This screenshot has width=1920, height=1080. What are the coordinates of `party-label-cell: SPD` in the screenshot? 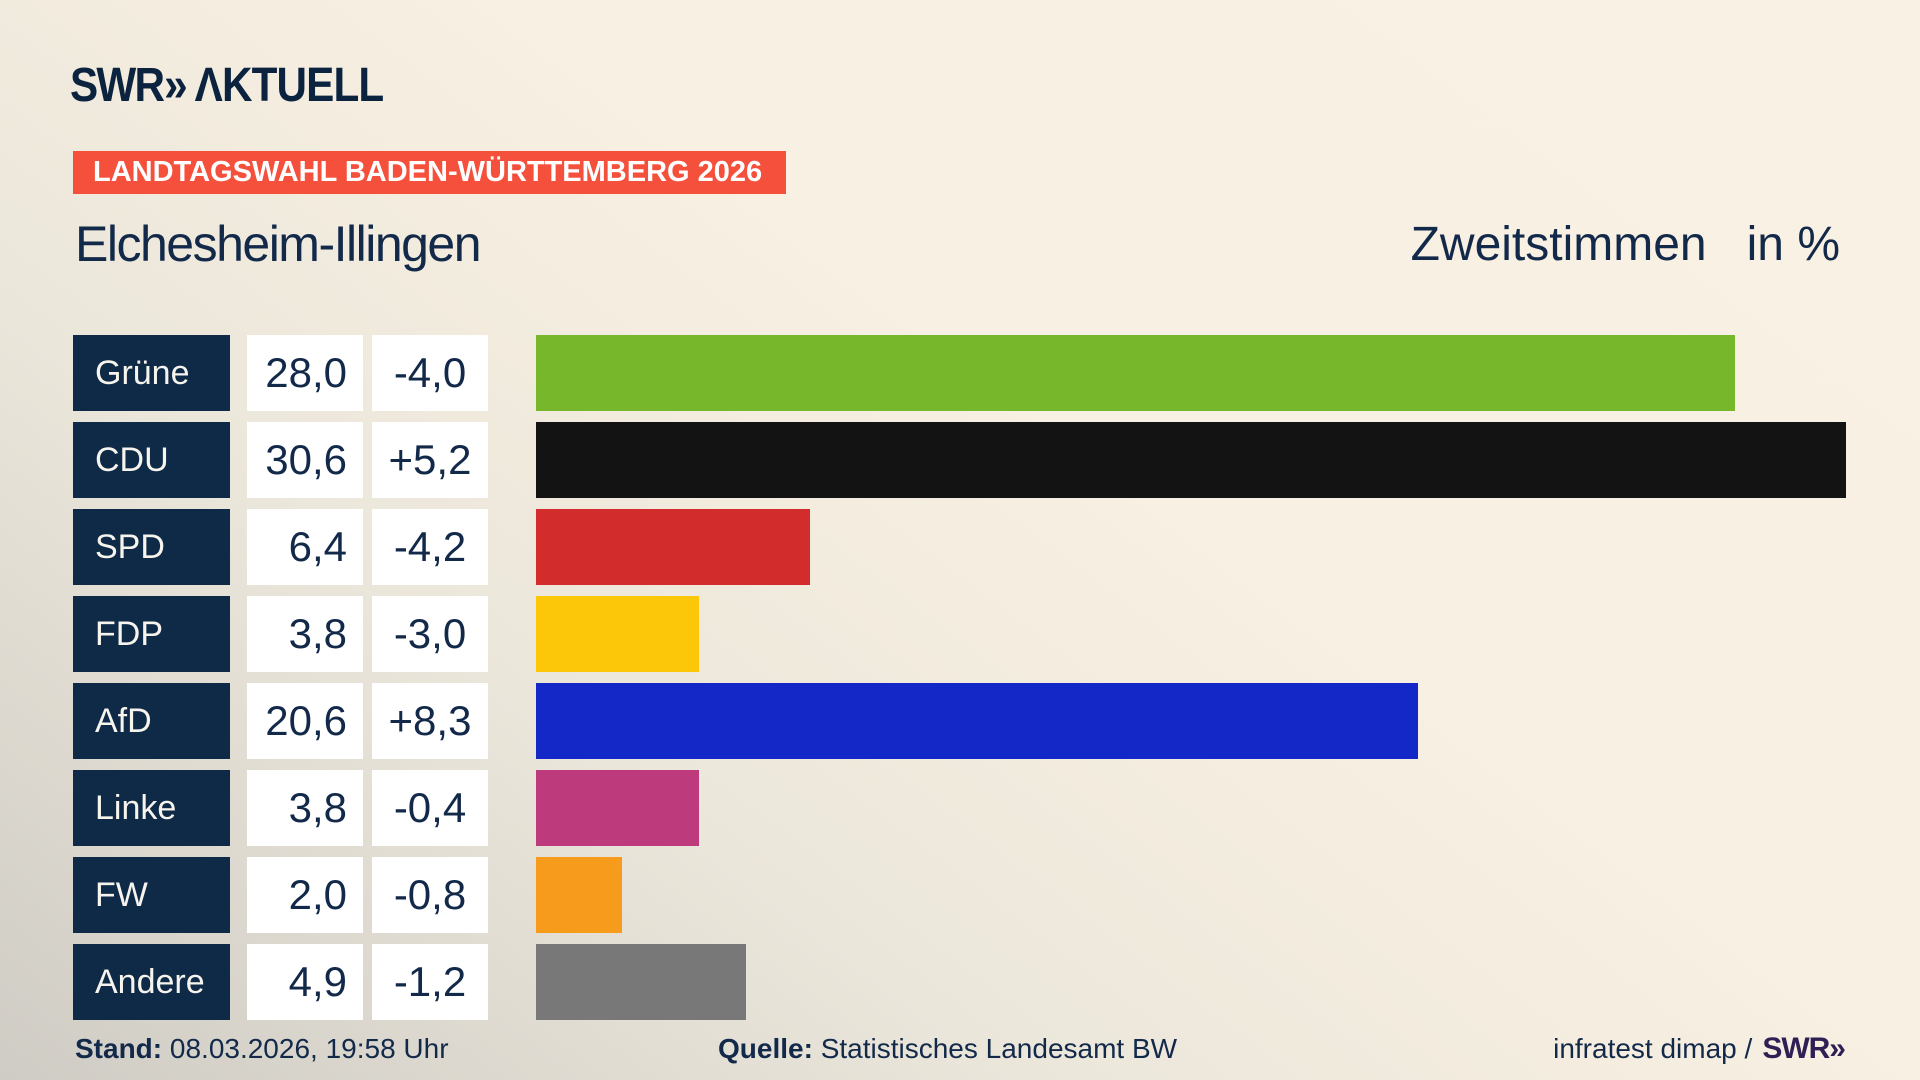 It's located at (151, 547).